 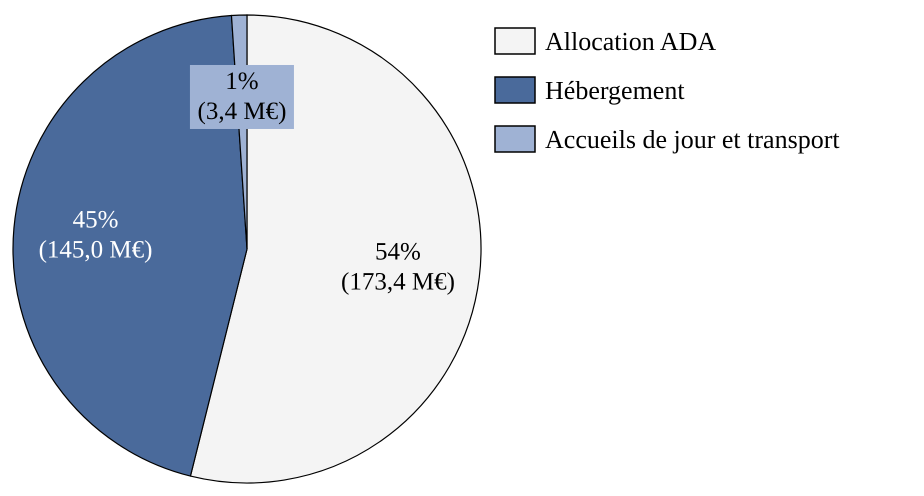 I want to click on data-label: 45% (145,0 M€), so click(x=95, y=235).